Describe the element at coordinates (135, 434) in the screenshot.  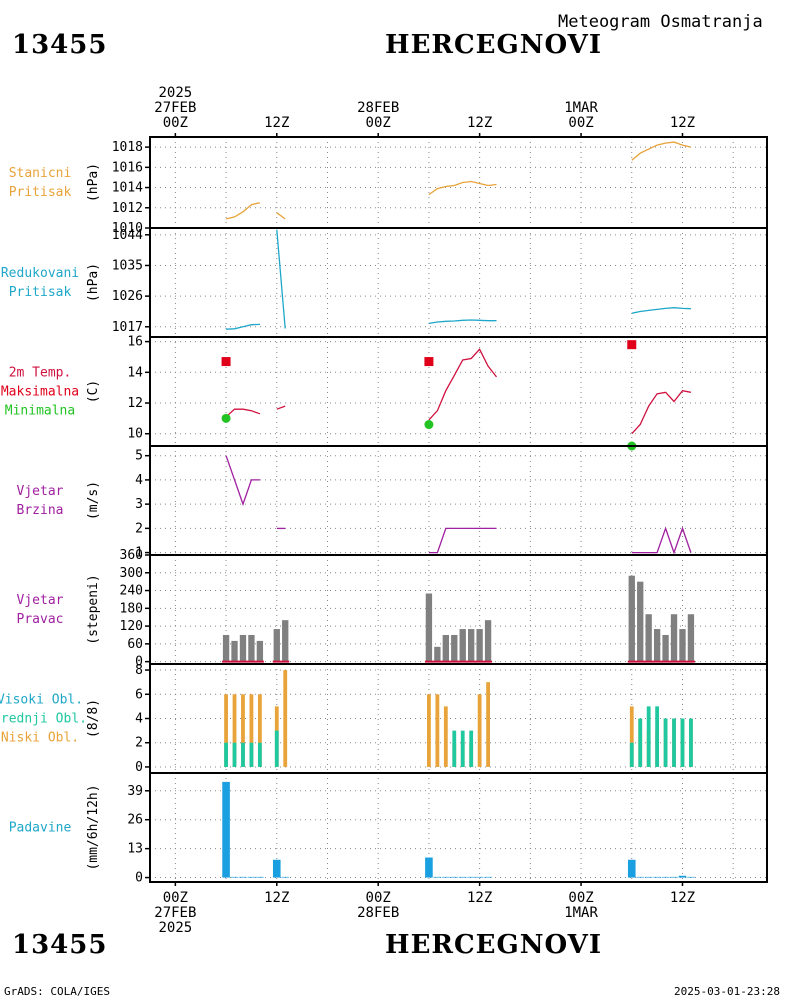
I see `y-tick-label: 10` at that location.